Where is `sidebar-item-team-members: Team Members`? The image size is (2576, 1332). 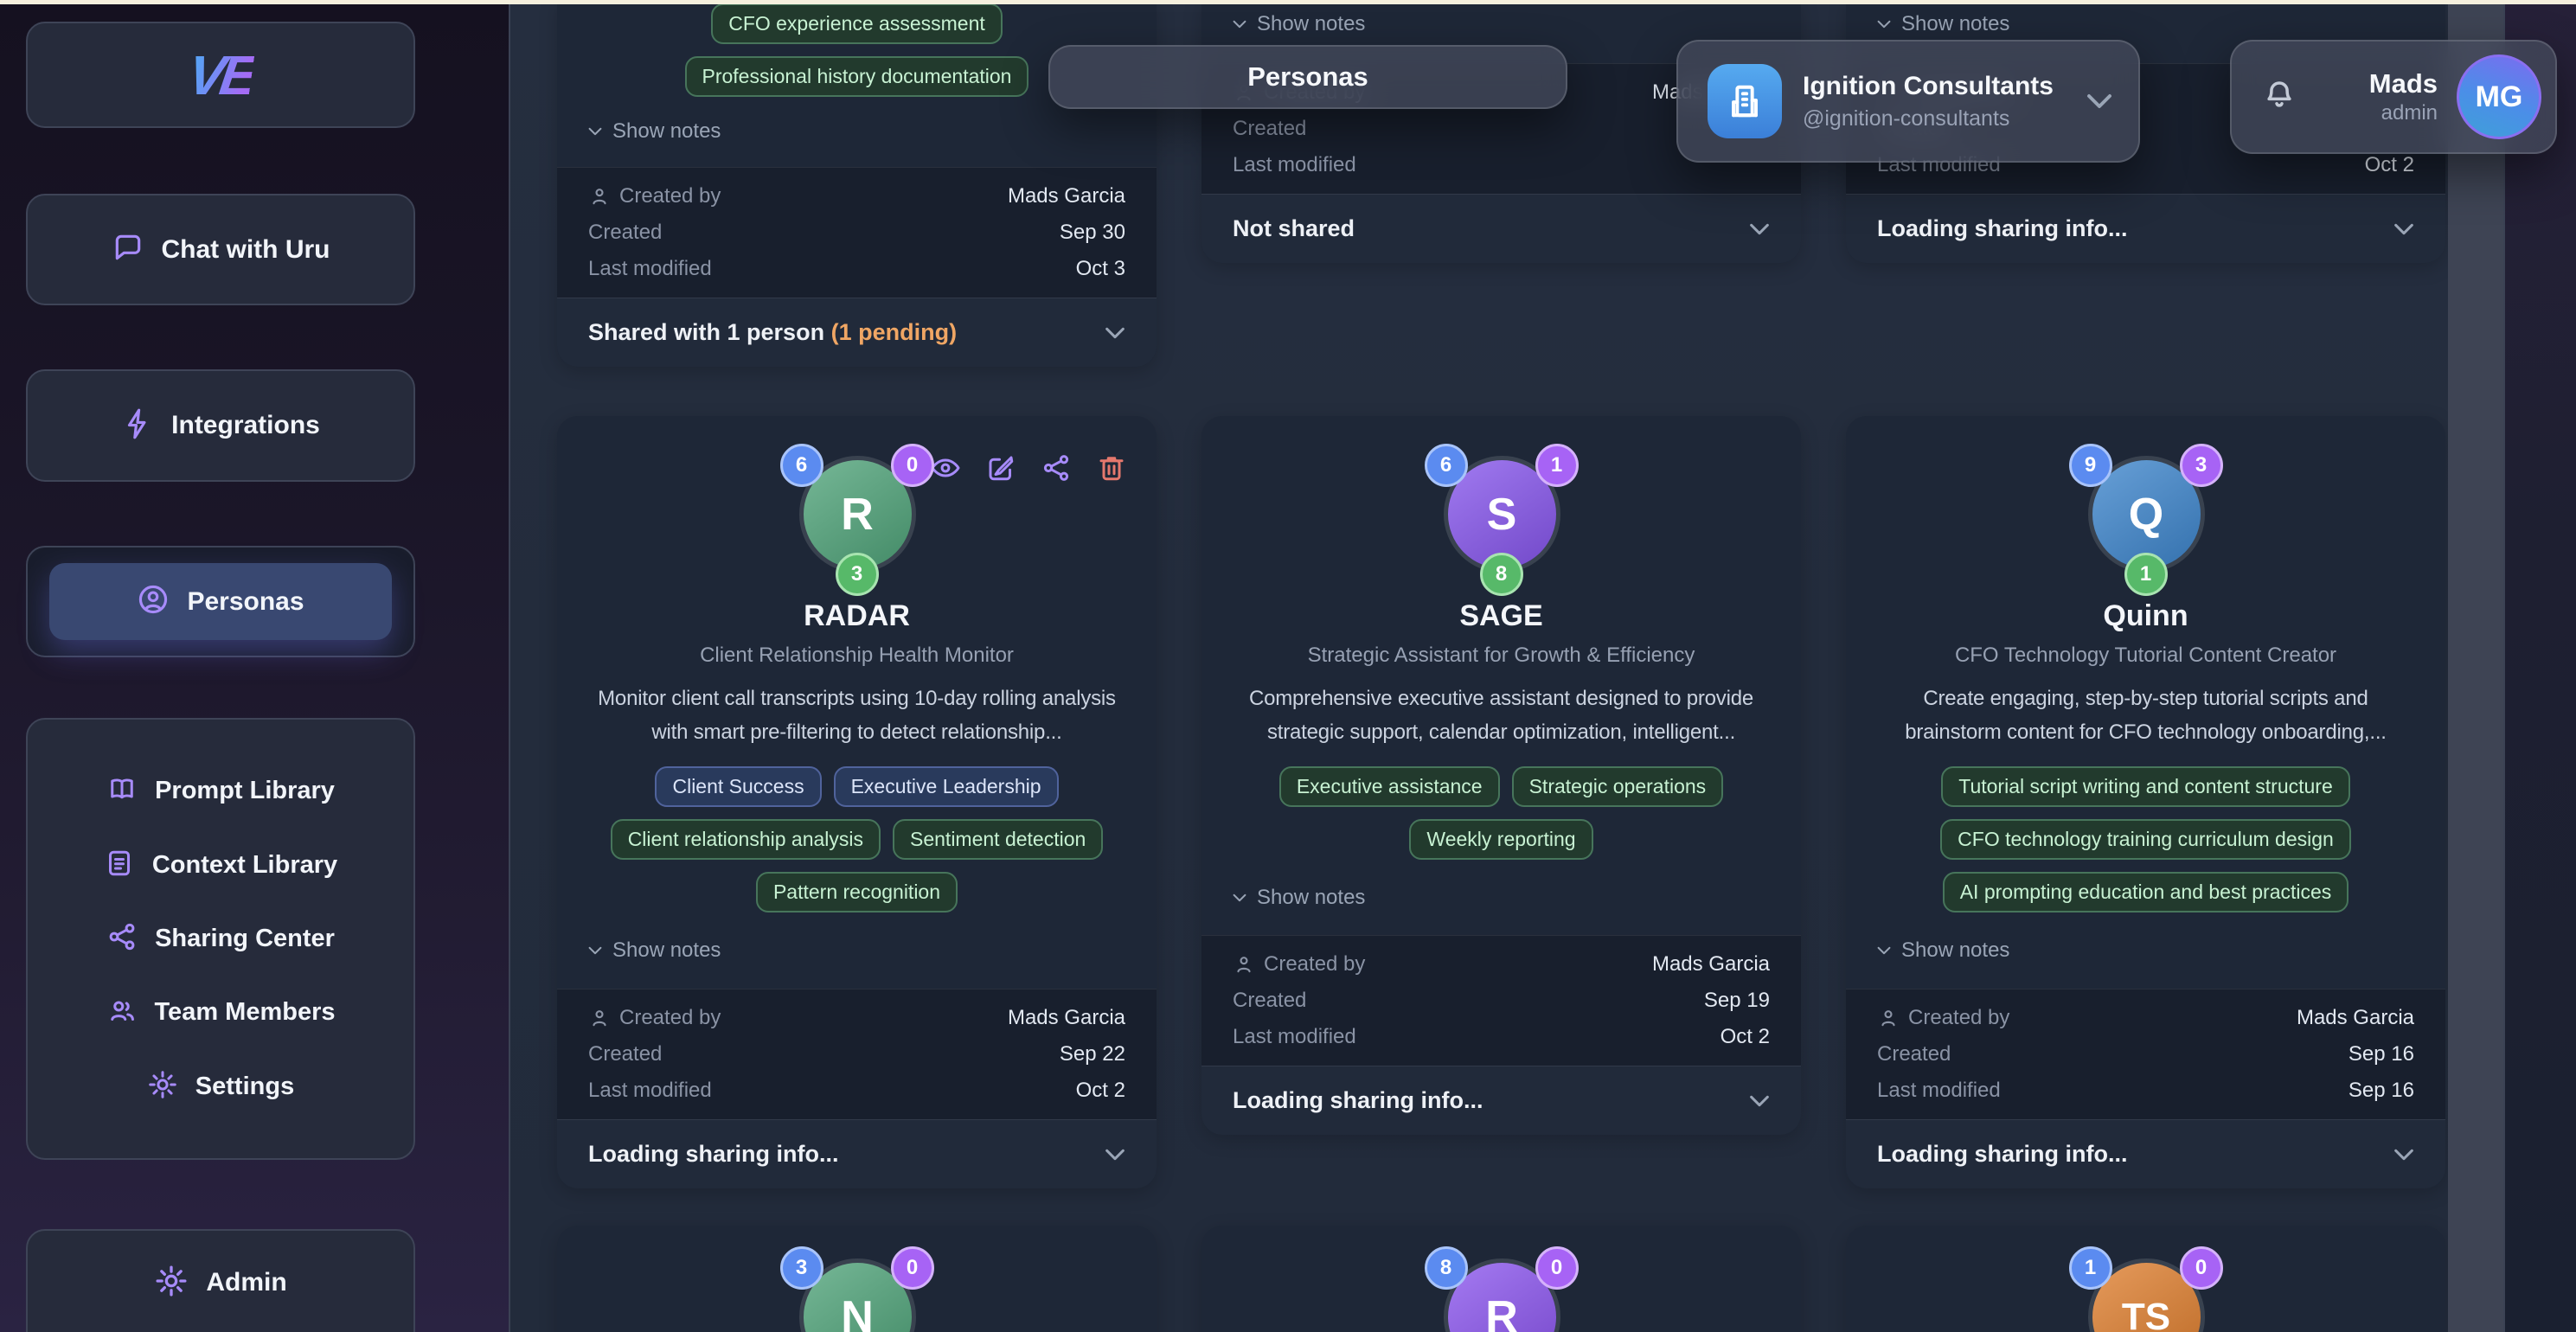
sidebar-item-team-members: Team Members is located at coordinates (220, 1012).